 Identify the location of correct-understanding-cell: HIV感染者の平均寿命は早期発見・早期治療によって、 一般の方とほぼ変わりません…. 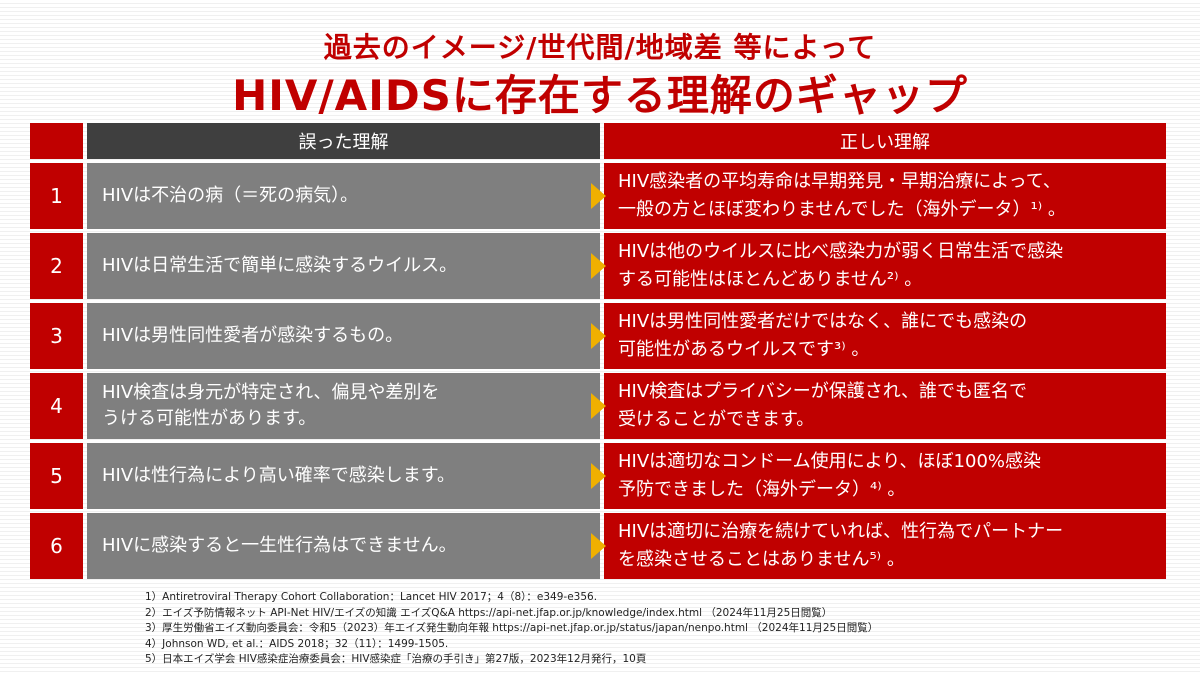
(885, 196).